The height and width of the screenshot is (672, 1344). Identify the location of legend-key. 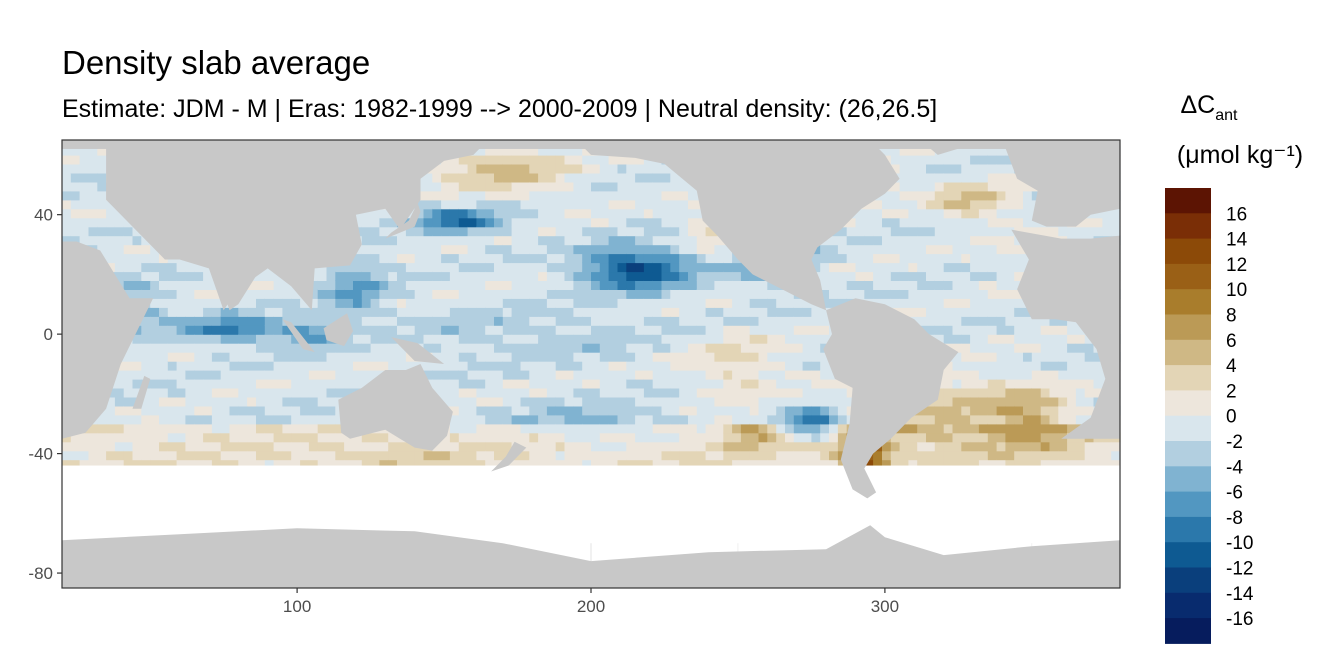
(1188, 327).